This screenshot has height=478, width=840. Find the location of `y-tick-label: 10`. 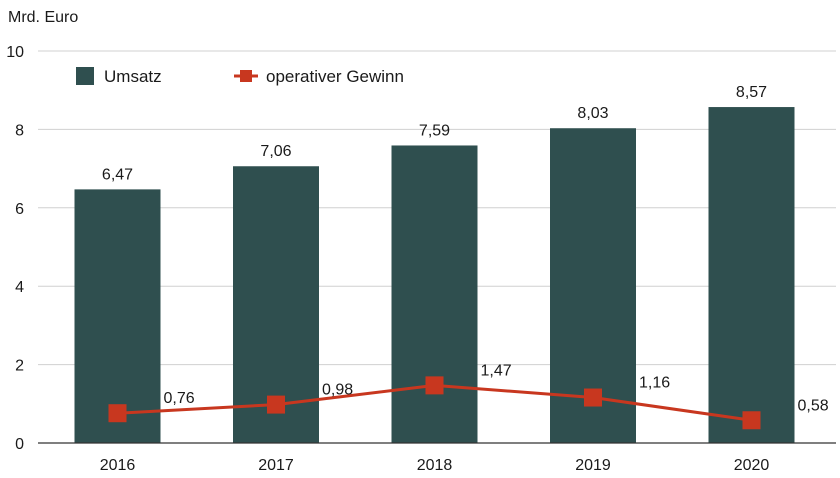

y-tick-label: 10 is located at coordinates (15, 52).